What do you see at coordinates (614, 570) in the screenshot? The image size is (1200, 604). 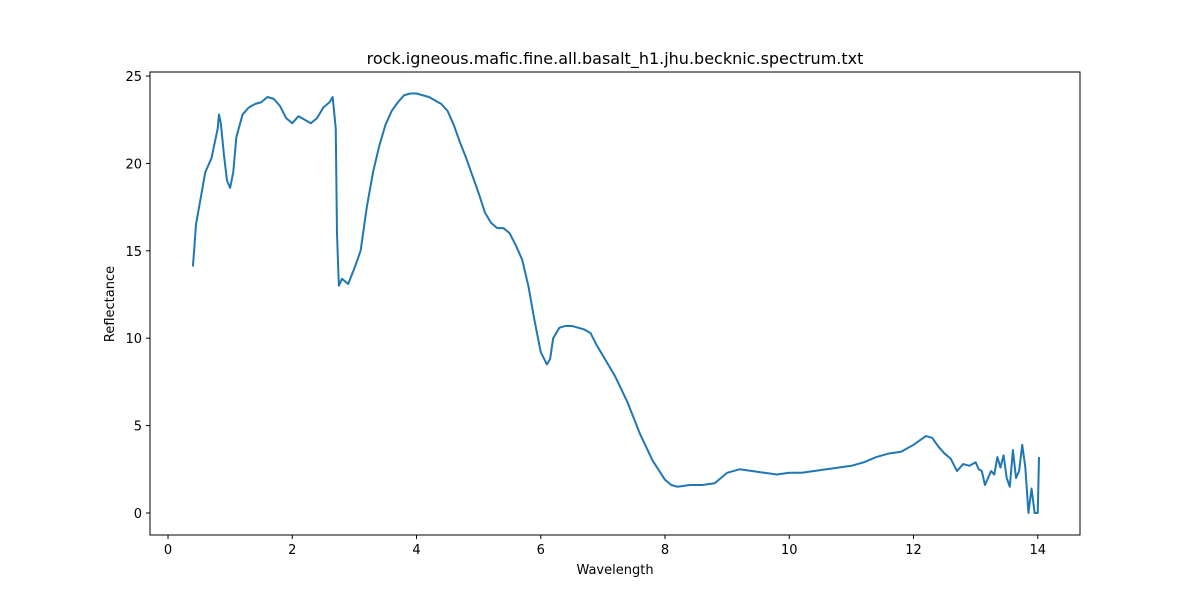 I see `x-axis-label: Wavelength` at bounding box center [614, 570].